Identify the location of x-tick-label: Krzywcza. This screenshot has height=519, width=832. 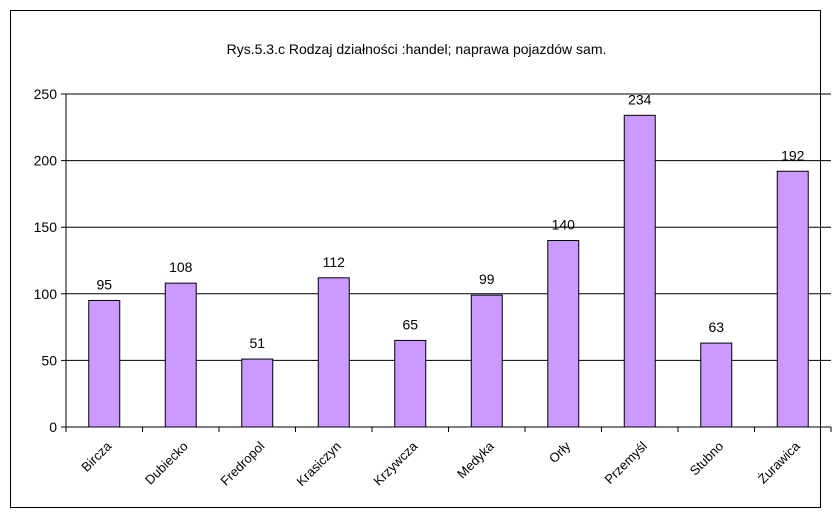
(395, 463).